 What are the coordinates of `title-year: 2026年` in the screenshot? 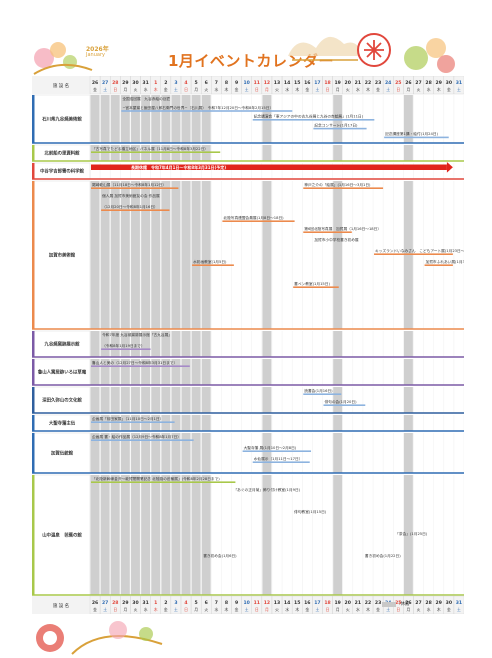 It's located at (97, 49).